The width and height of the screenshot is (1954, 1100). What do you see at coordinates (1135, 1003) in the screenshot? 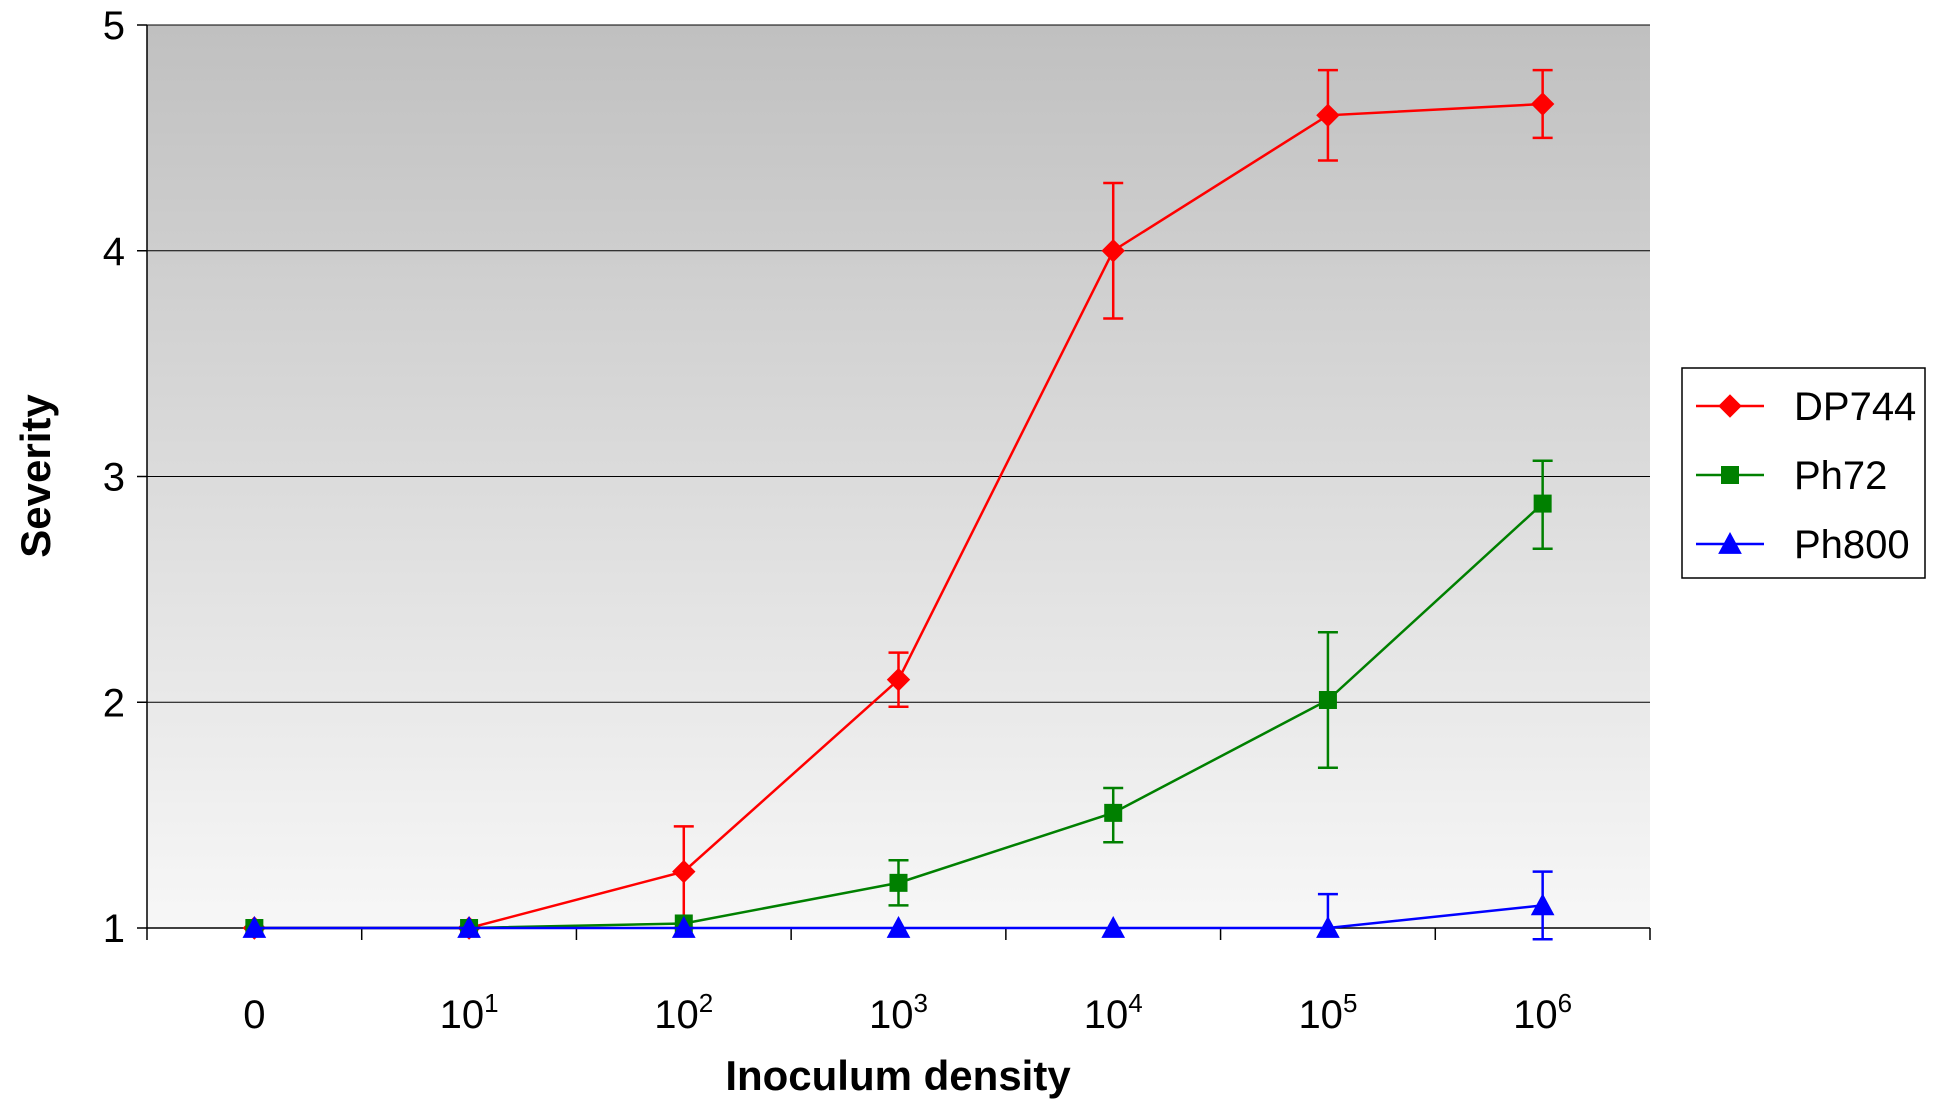
I see `x-tick-exponent: 4` at bounding box center [1135, 1003].